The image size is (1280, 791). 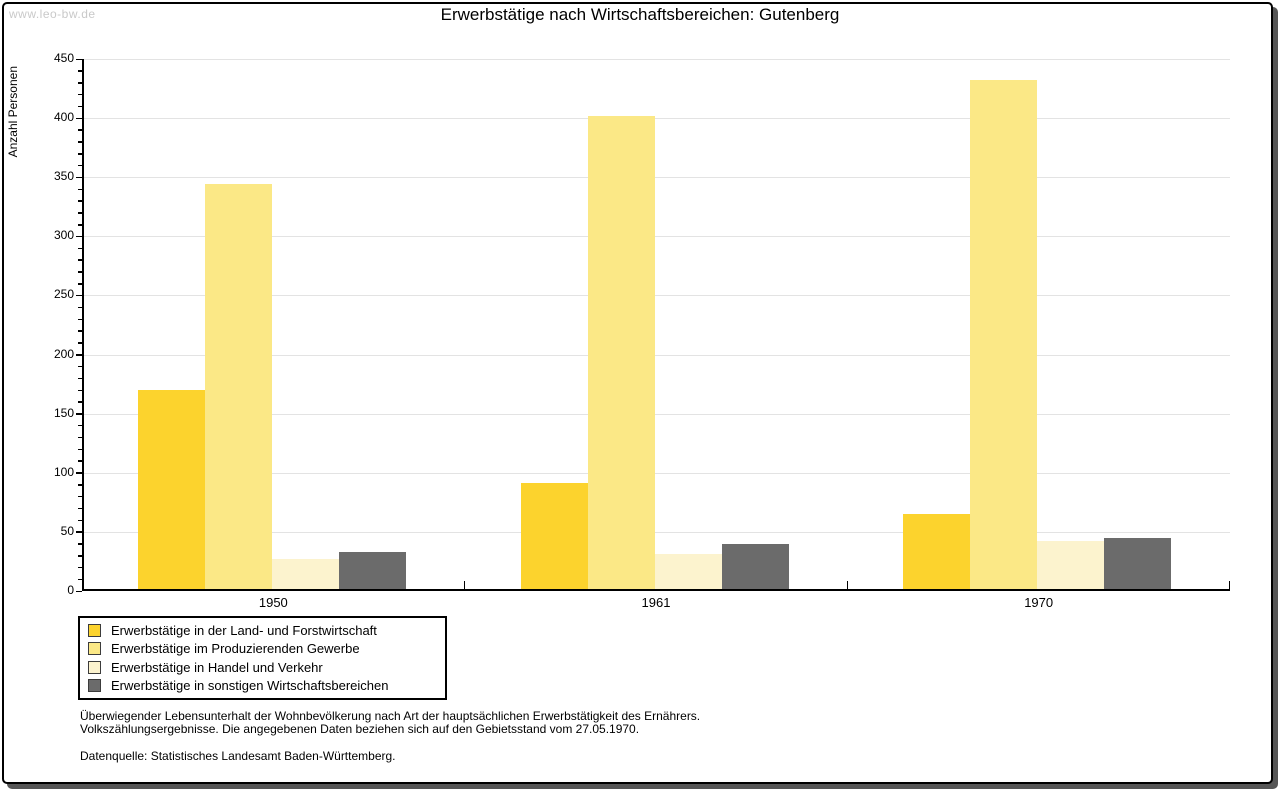 I want to click on watermark-url: www.leo-bw.de, so click(x=52, y=14).